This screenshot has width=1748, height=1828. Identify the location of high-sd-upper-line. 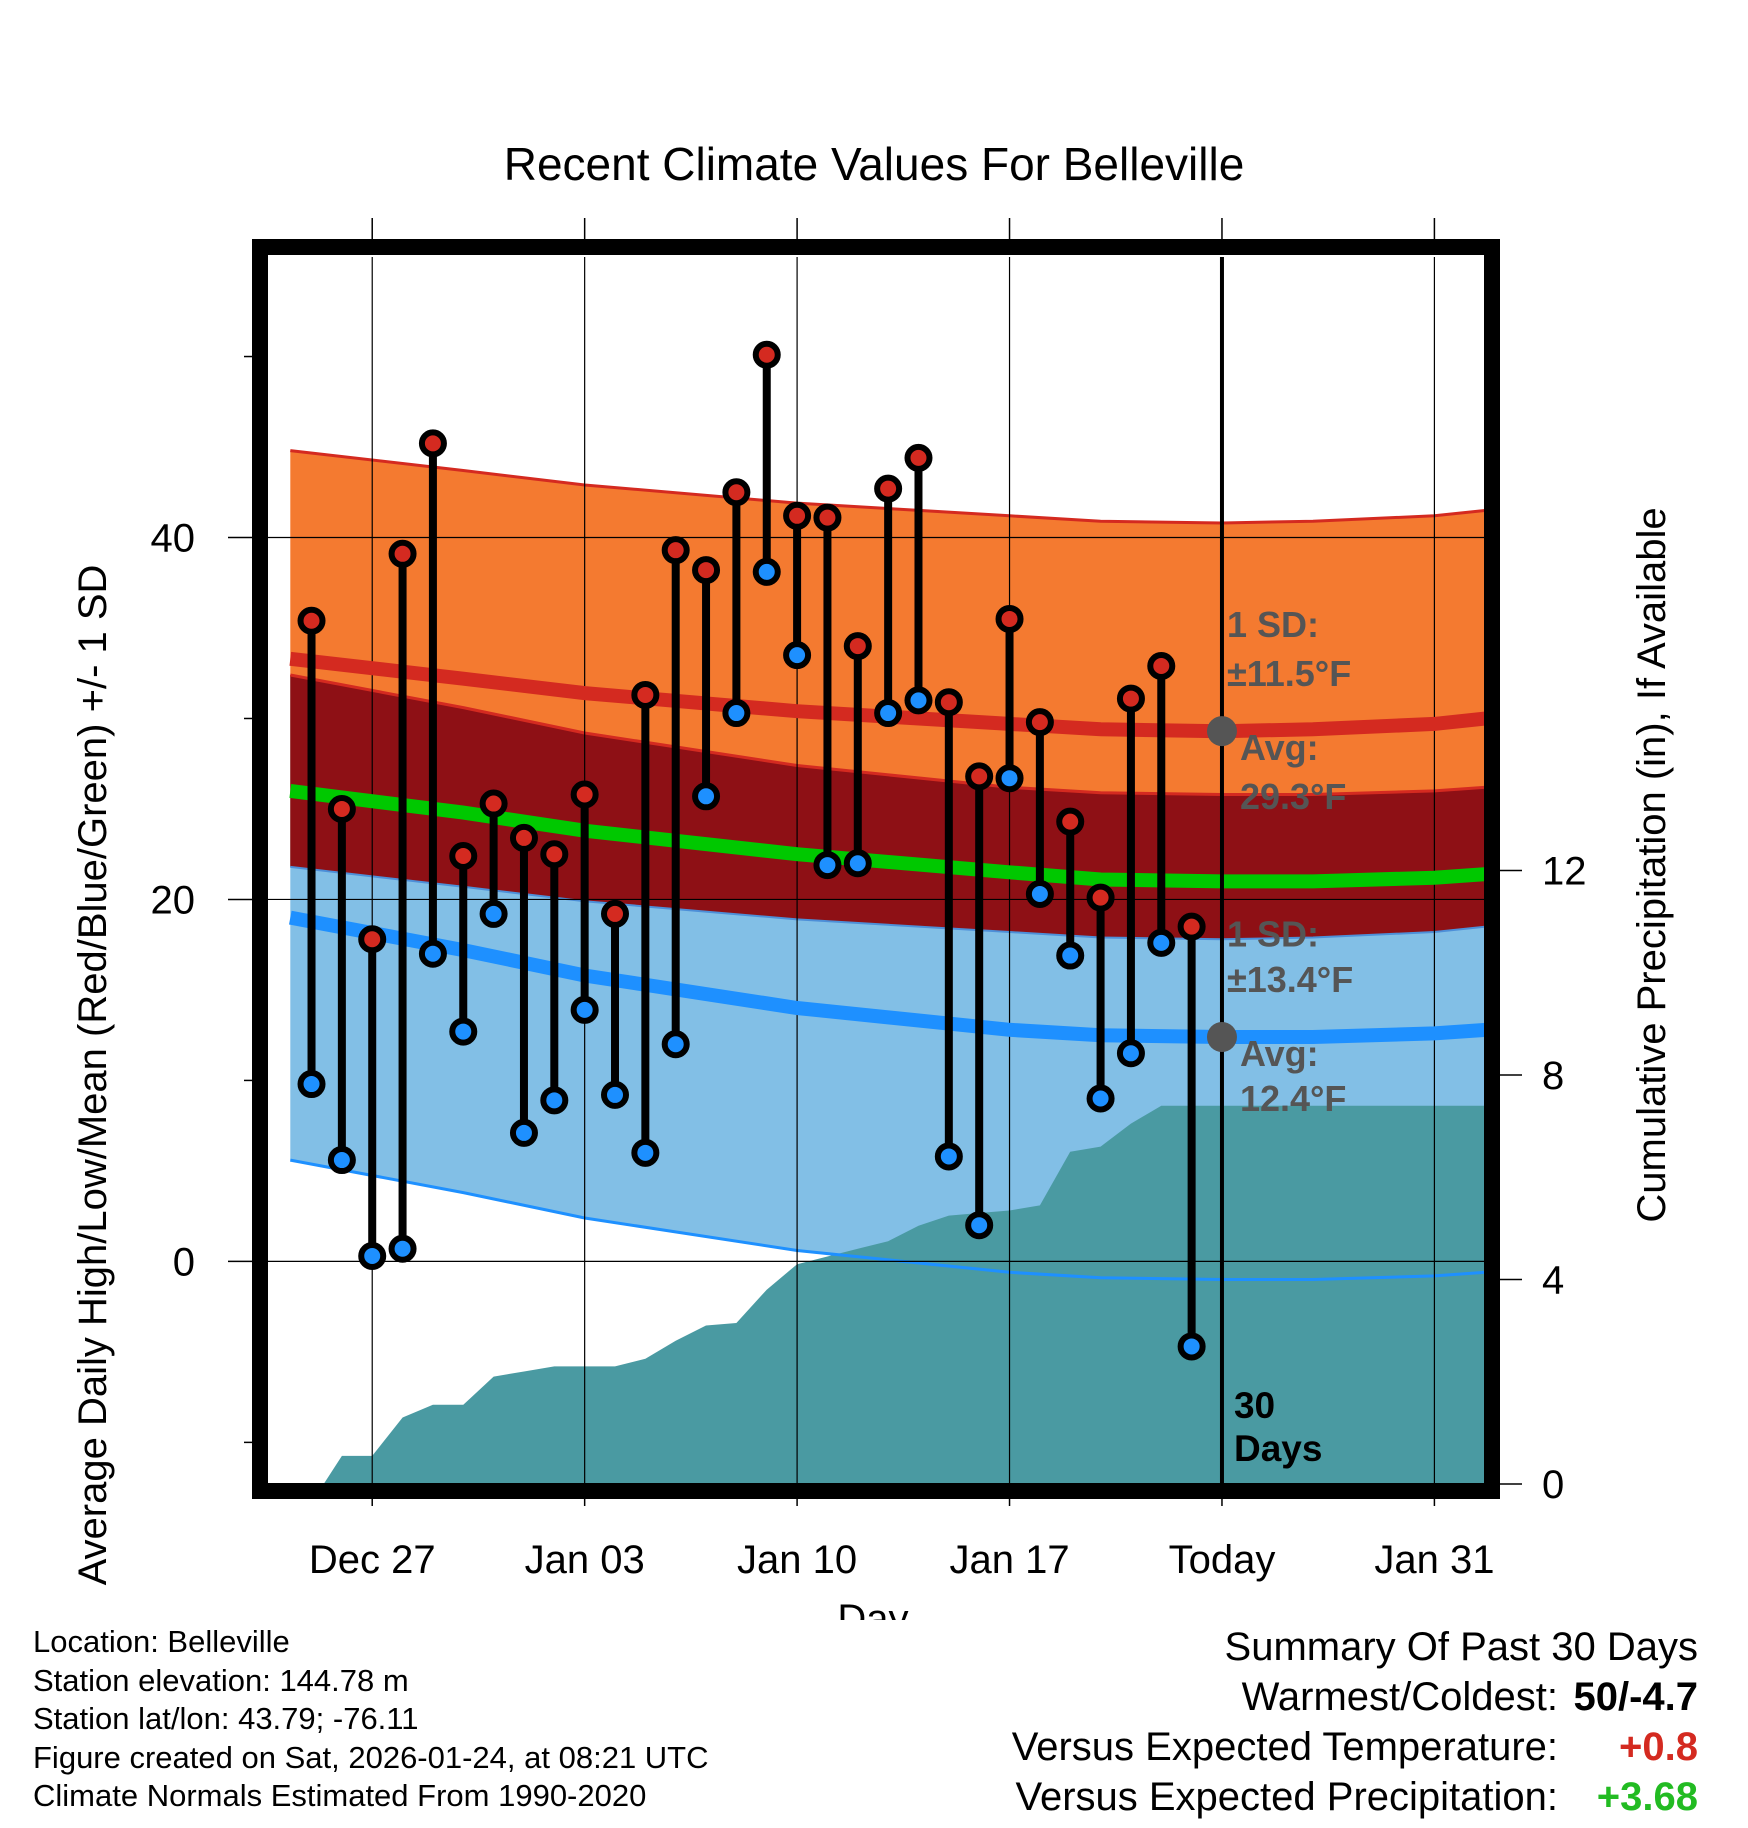
(888, 487).